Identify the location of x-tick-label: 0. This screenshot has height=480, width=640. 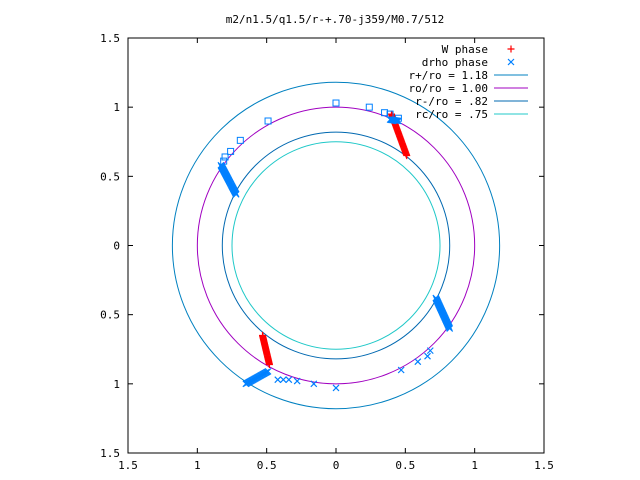
(336, 465).